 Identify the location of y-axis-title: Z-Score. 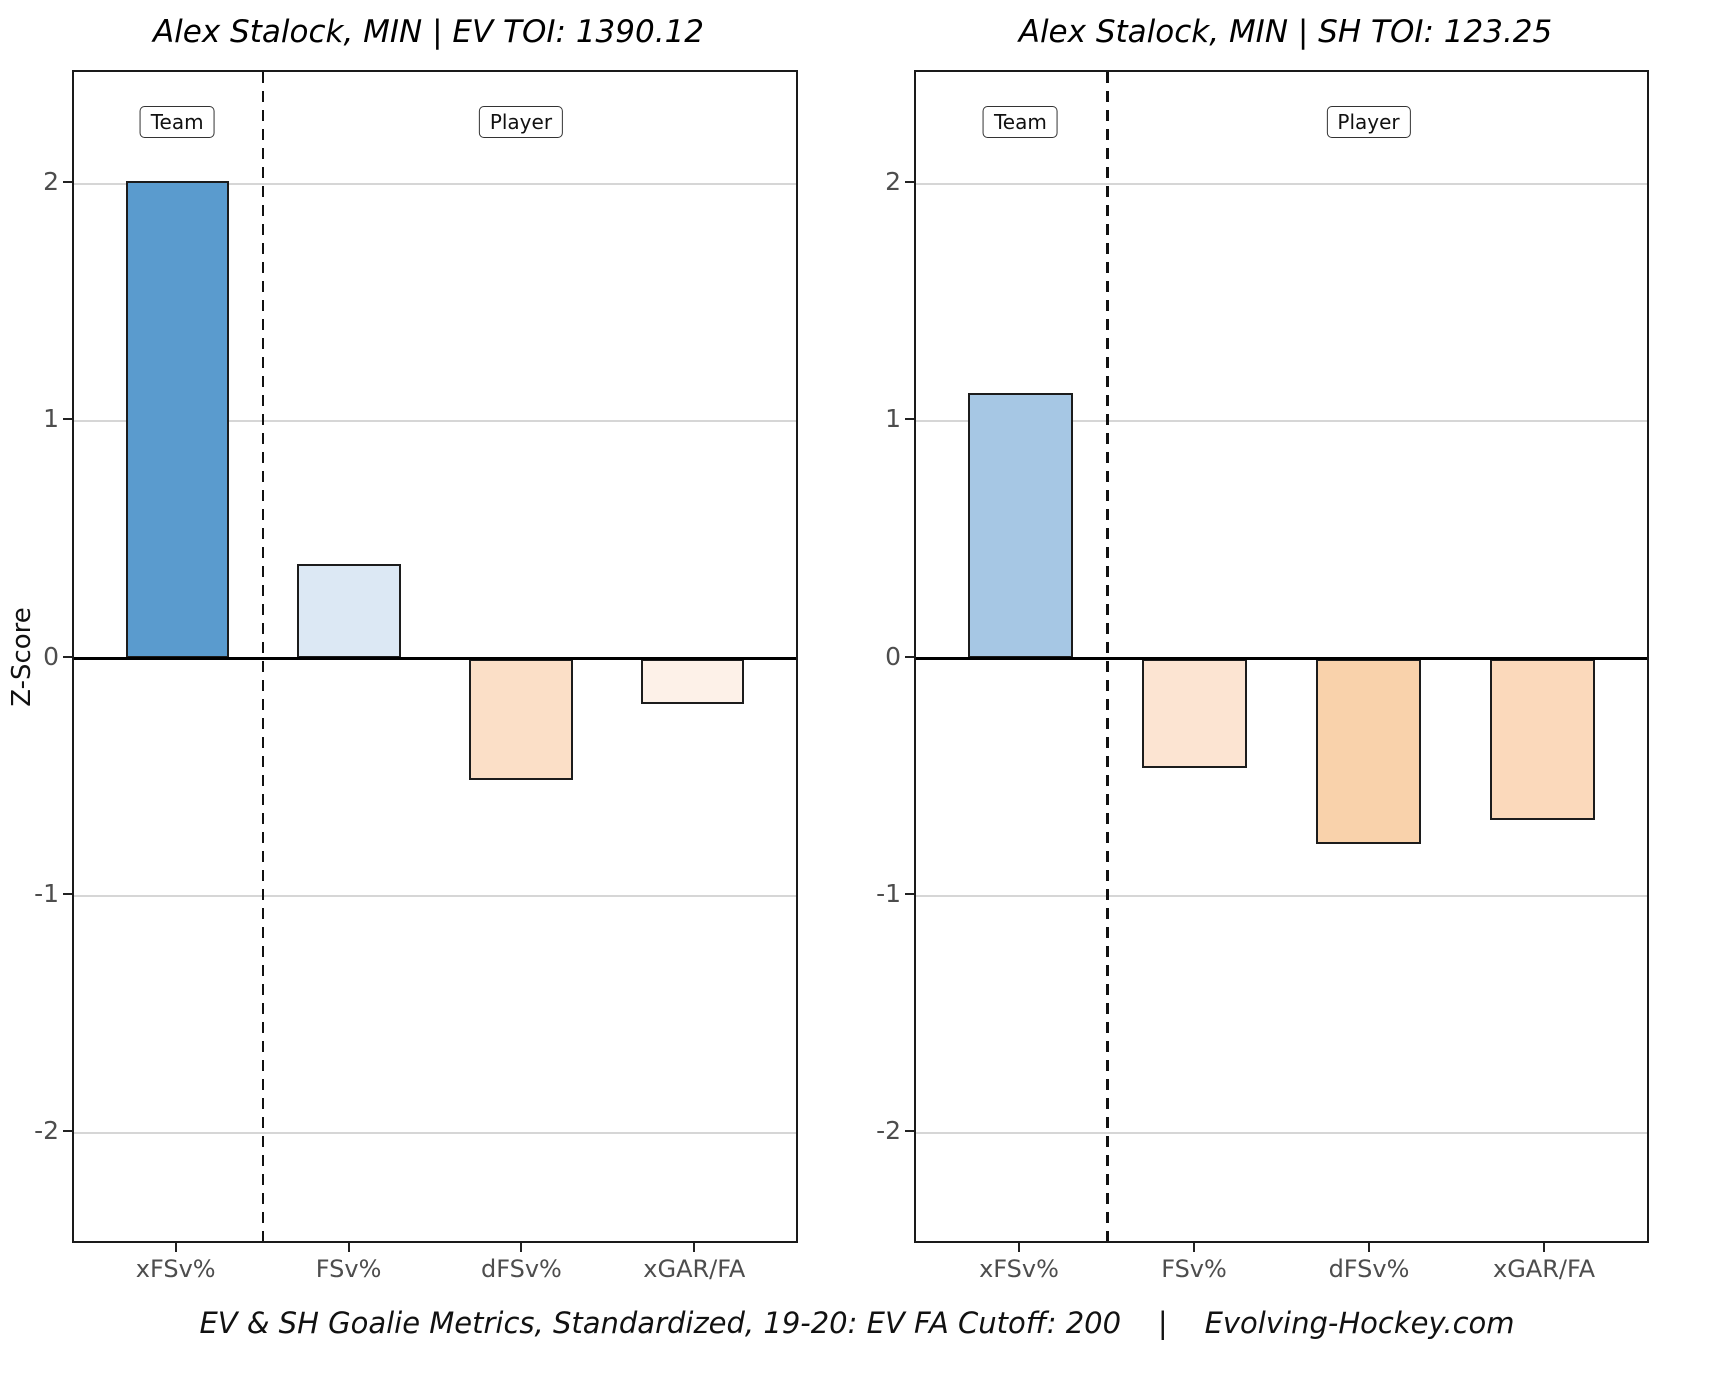
(22, 657).